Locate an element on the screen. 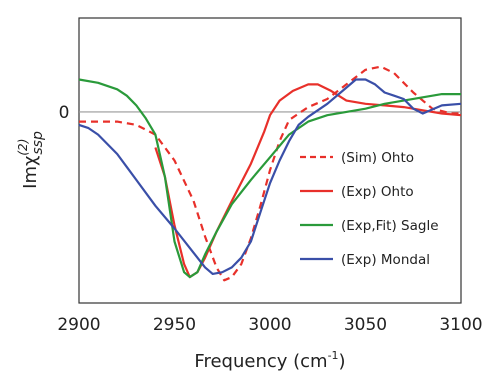  x-axis-ticks: 2900 2950 3000 3050 3100 is located at coordinates (269, 325).